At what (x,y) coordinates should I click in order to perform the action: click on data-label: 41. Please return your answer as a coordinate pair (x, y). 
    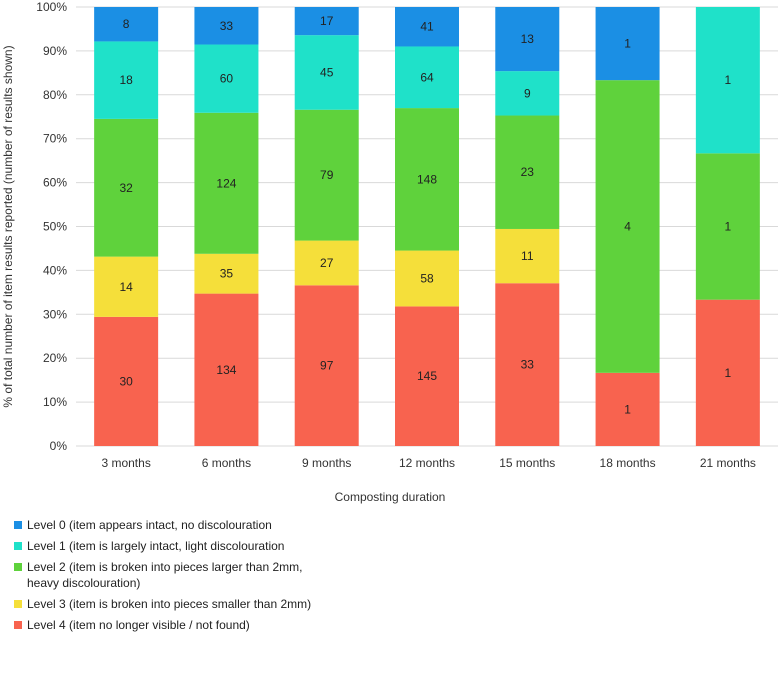
    Looking at the image, I should click on (427, 27).